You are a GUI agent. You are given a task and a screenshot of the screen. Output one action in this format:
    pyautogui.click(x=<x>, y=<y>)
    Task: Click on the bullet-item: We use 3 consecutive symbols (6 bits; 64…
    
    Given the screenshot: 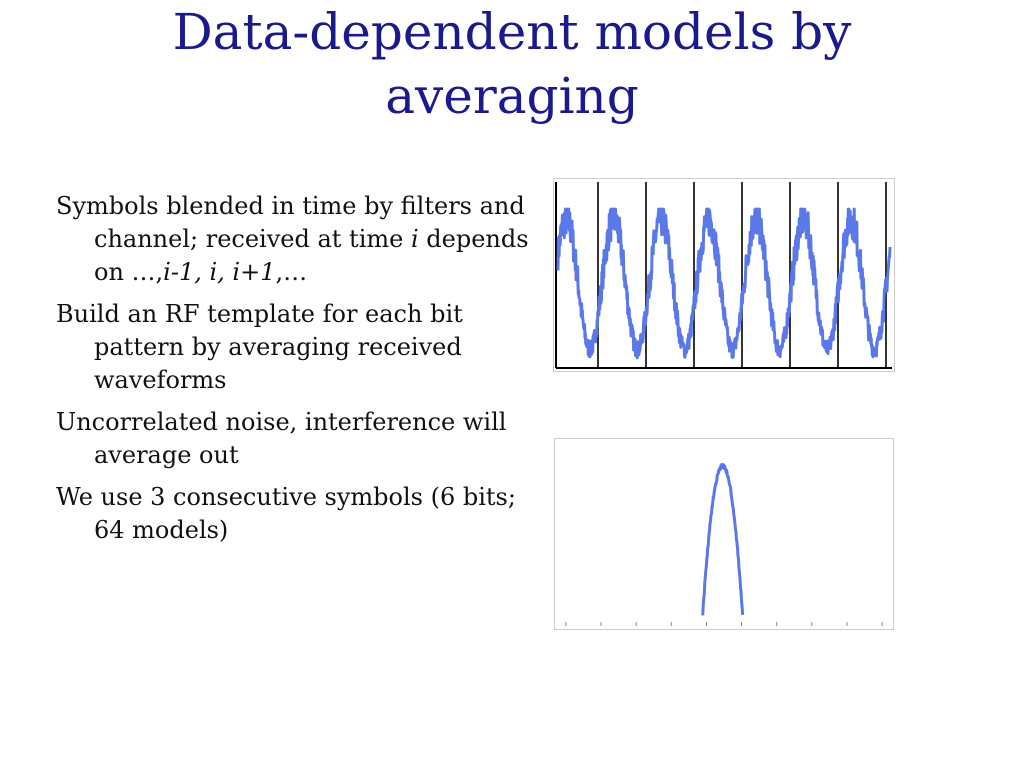 What is the action you would take?
    pyautogui.click(x=296, y=514)
    